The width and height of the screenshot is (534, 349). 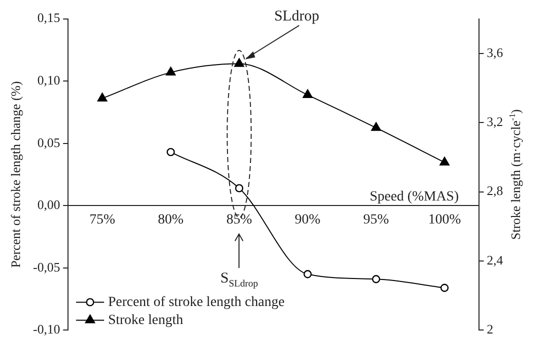 I want to click on y2-tick-label: 2,8, so click(x=494, y=190).